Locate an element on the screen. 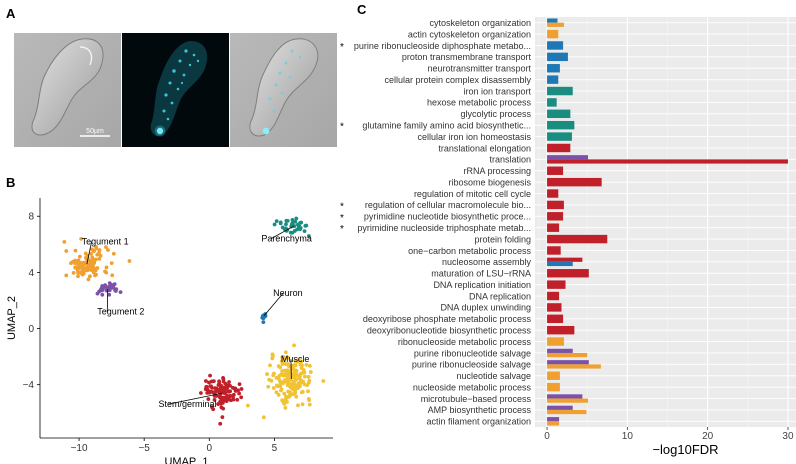  umap-y-axis-label: UMAP_2 is located at coordinates (12, 318).